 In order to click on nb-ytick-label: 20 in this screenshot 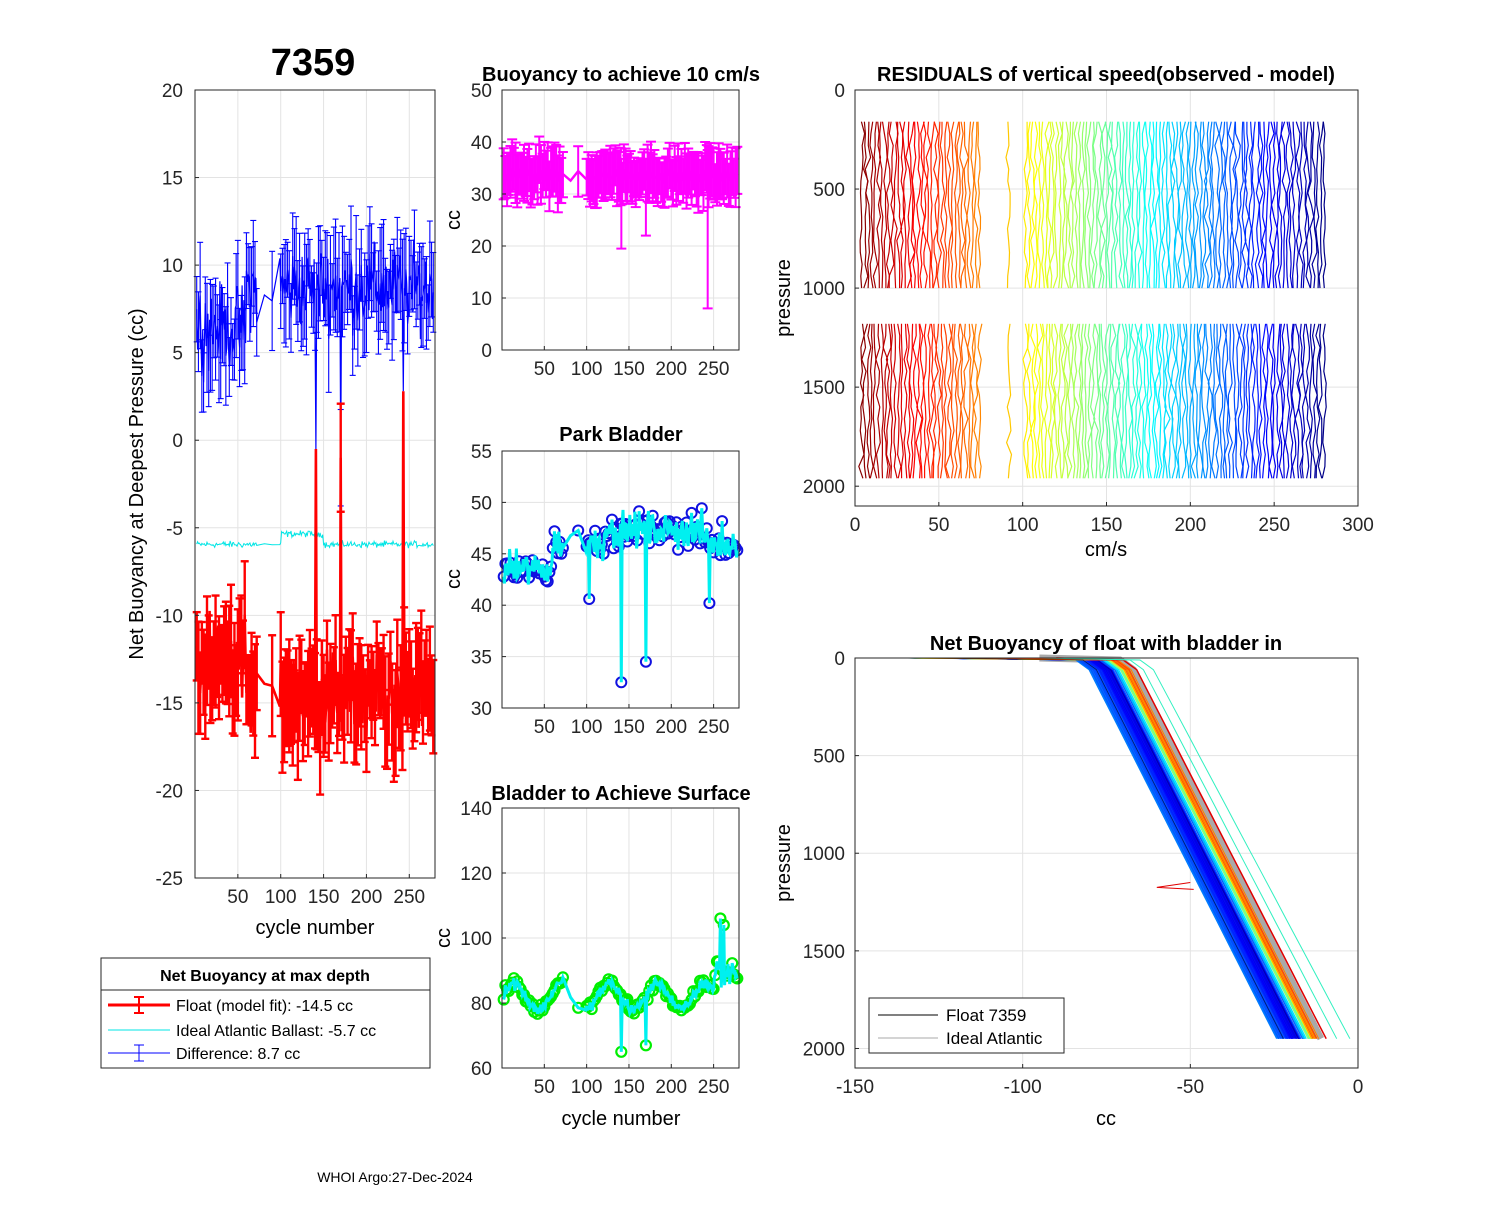, I will do `click(172, 91)`.